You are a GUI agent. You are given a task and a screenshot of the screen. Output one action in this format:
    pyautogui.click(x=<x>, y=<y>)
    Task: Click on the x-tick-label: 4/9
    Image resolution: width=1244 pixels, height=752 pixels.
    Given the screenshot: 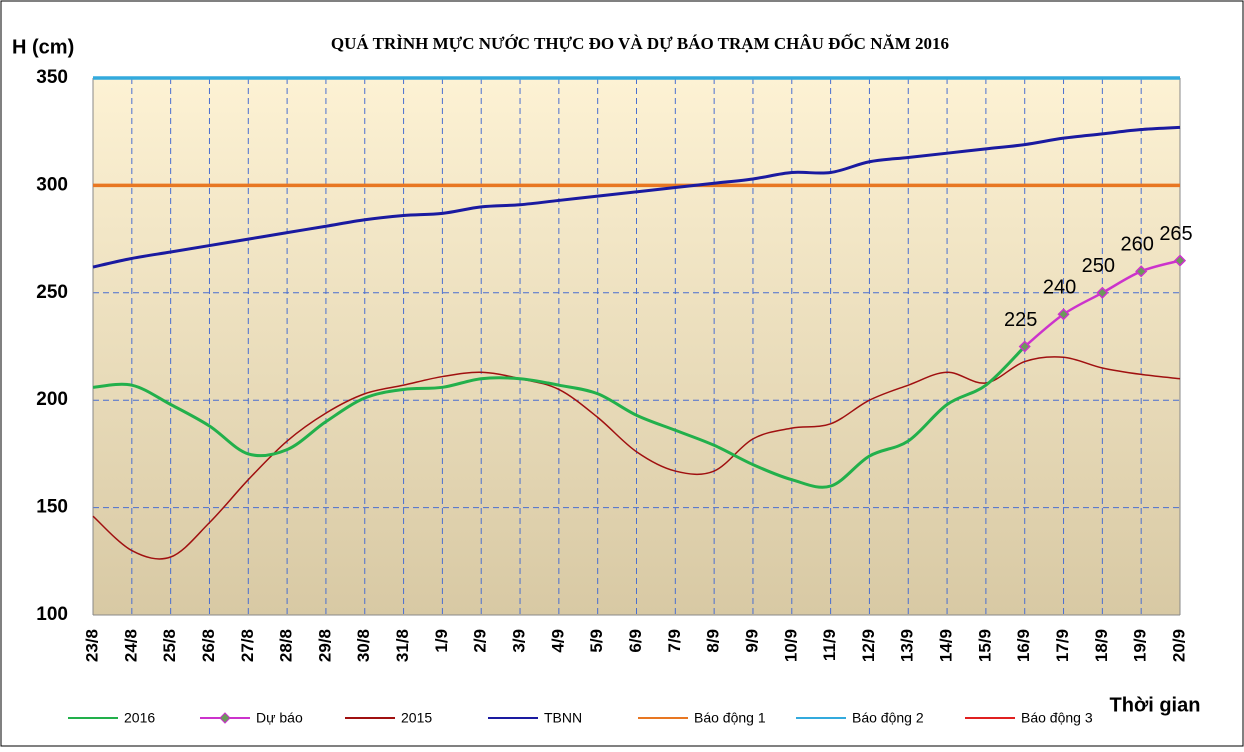 What is the action you would take?
    pyautogui.click(x=557, y=641)
    